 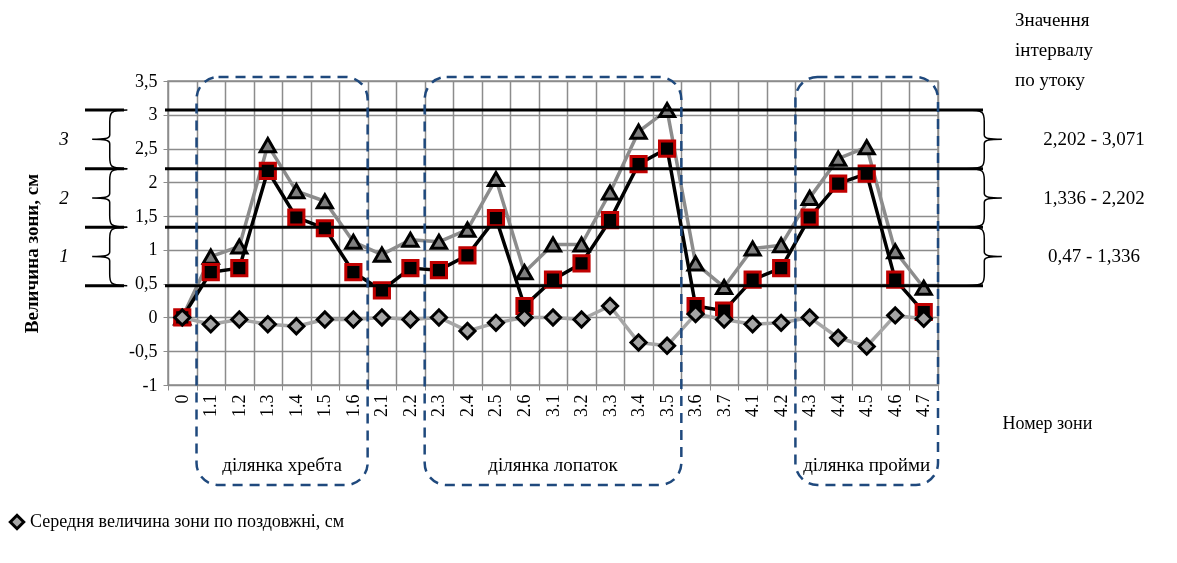 What do you see at coordinates (153, 181) in the screenshot?
I see `y-tick-label: 2` at bounding box center [153, 181].